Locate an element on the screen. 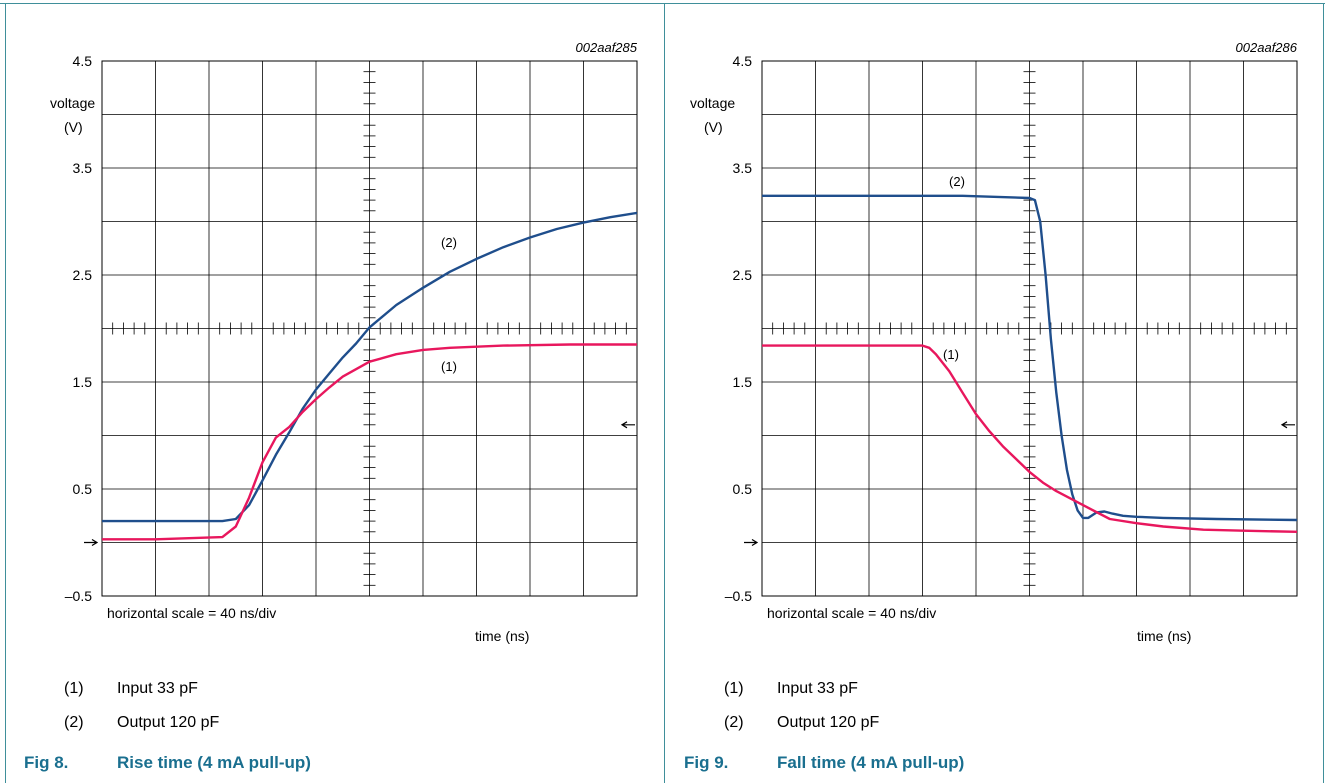 The width and height of the screenshot is (1325, 783). frame-left-rule is located at coordinates (5, 393).